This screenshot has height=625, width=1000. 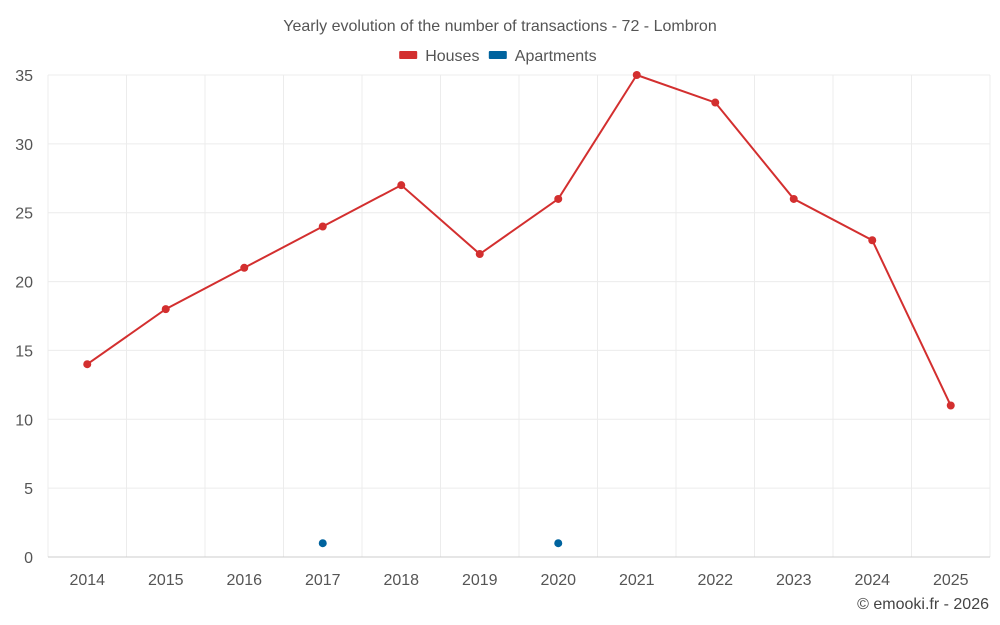 What do you see at coordinates (24, 76) in the screenshot?
I see `y-tick-label: 35` at bounding box center [24, 76].